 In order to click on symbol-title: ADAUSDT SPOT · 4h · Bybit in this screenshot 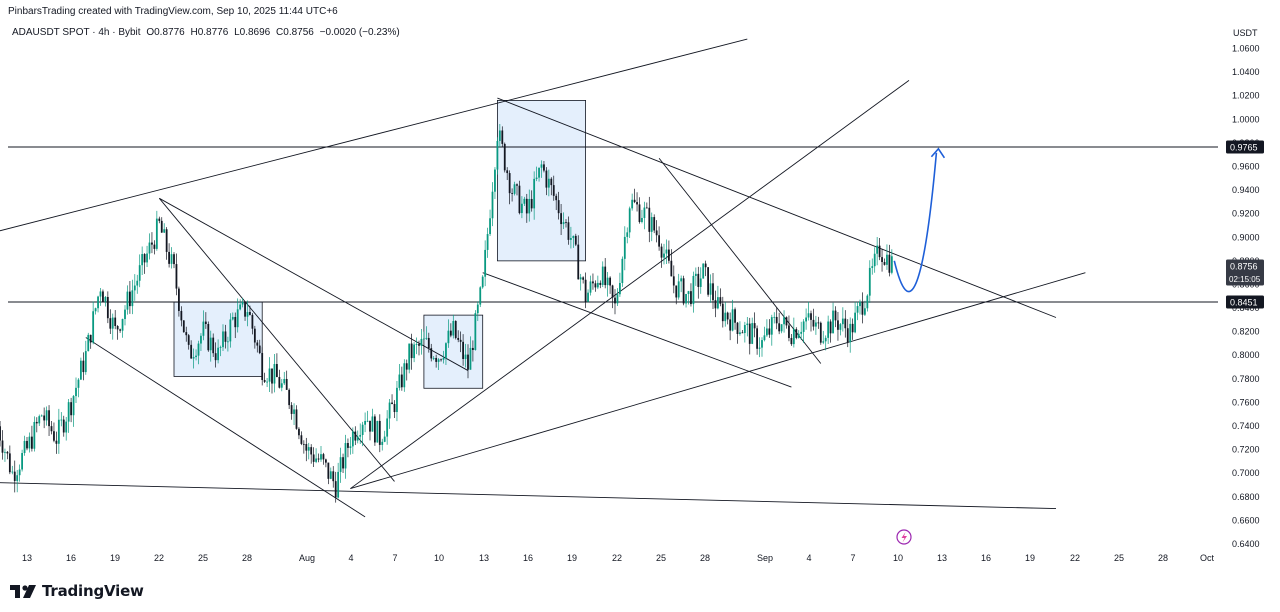, I will do `click(76, 32)`.